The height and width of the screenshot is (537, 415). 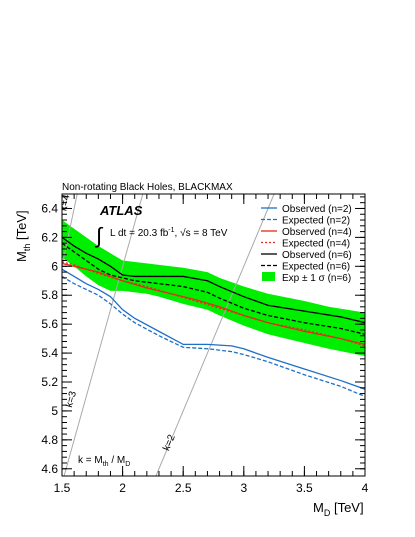 What do you see at coordinates (49, 208) in the screenshot?
I see `y-tick-label: 6.4` at bounding box center [49, 208].